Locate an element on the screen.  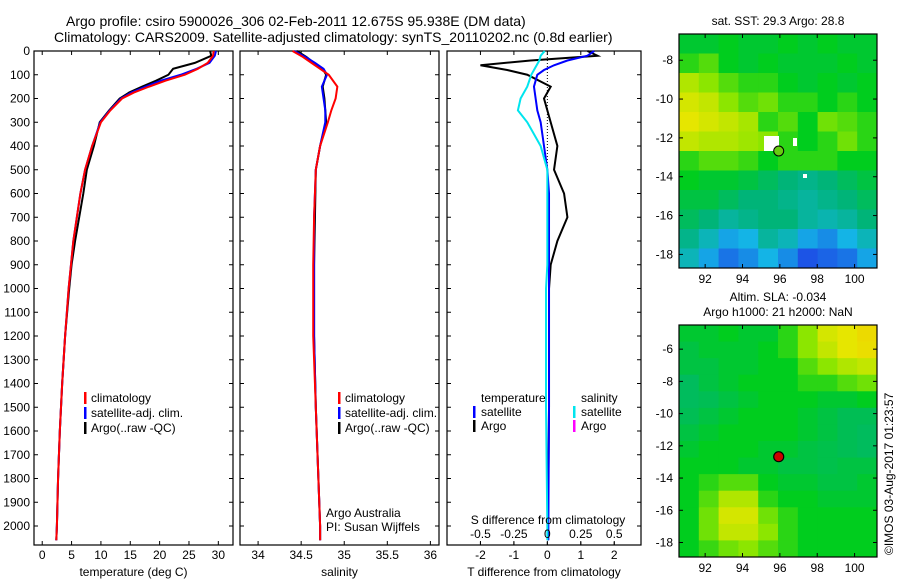
lat-tick-label: -16 is located at coordinates (665, 216).